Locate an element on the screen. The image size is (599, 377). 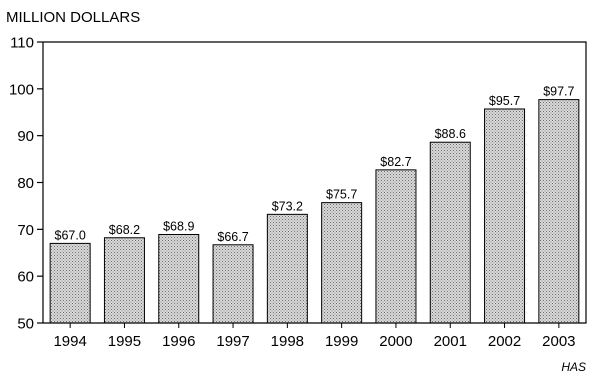
bar-data-label: $67.0 is located at coordinates (70, 235).